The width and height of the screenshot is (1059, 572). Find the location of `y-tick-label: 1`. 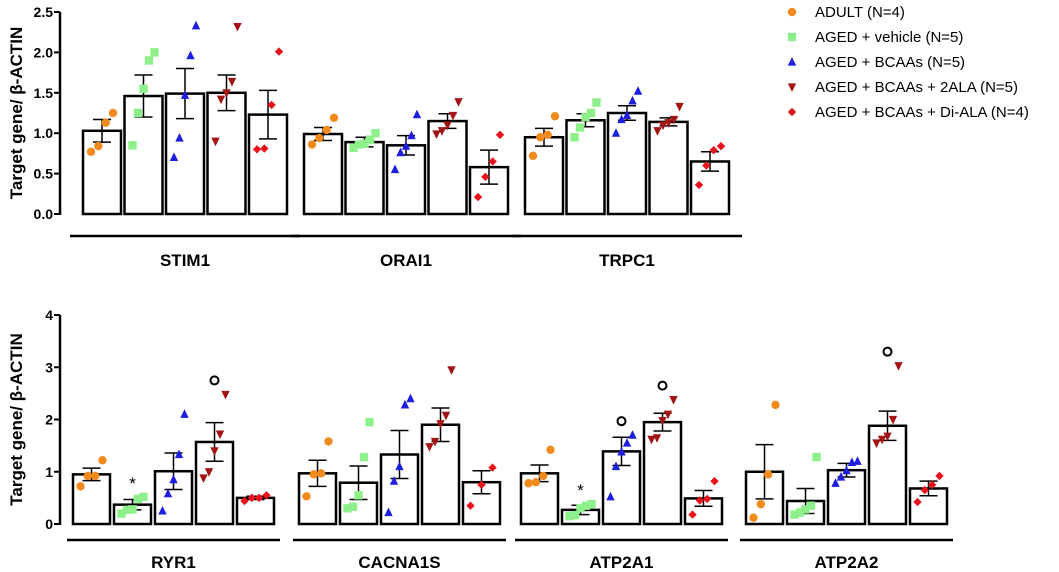

y-tick-label: 1 is located at coordinates (49, 472).